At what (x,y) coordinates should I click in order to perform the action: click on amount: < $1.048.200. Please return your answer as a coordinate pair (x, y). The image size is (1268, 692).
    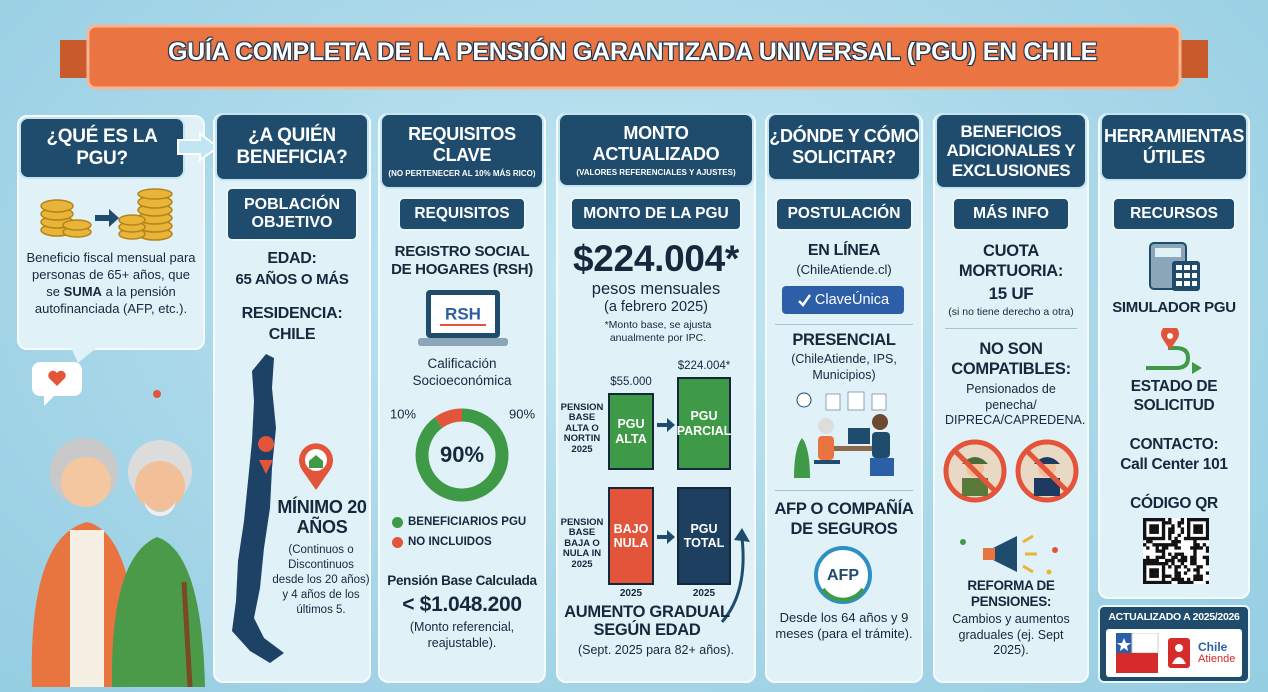
    Looking at the image, I should click on (462, 604).